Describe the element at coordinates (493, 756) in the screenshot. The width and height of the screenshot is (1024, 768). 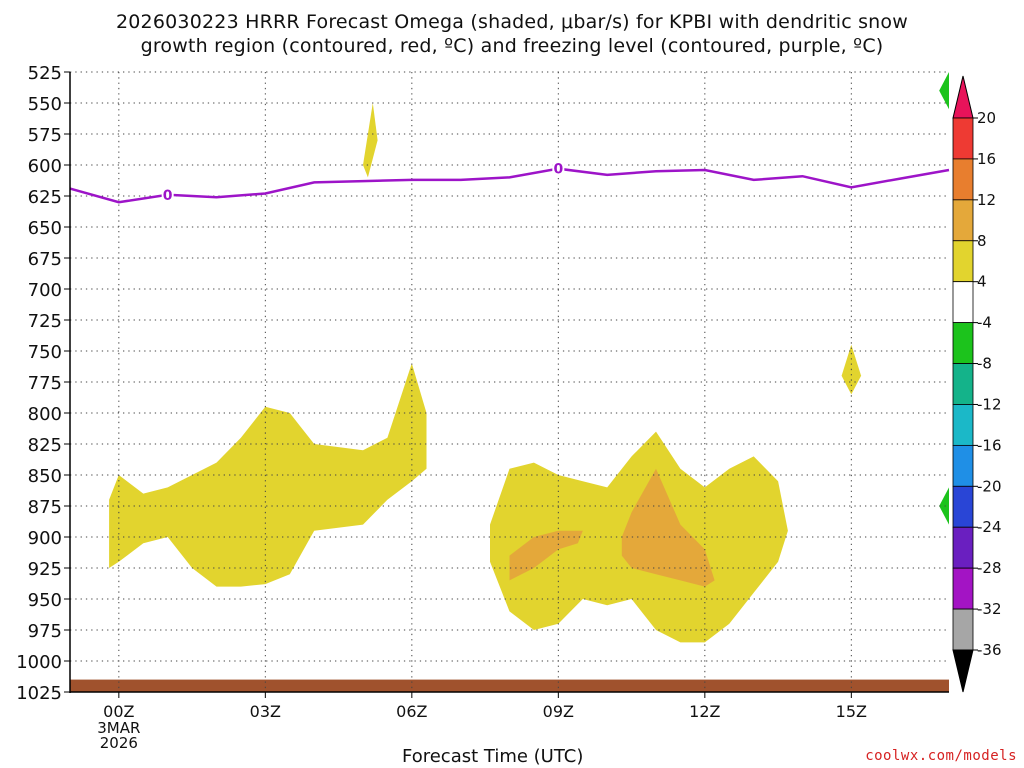
I see `x-axis-title: Forecast Time (UTC)` at that location.